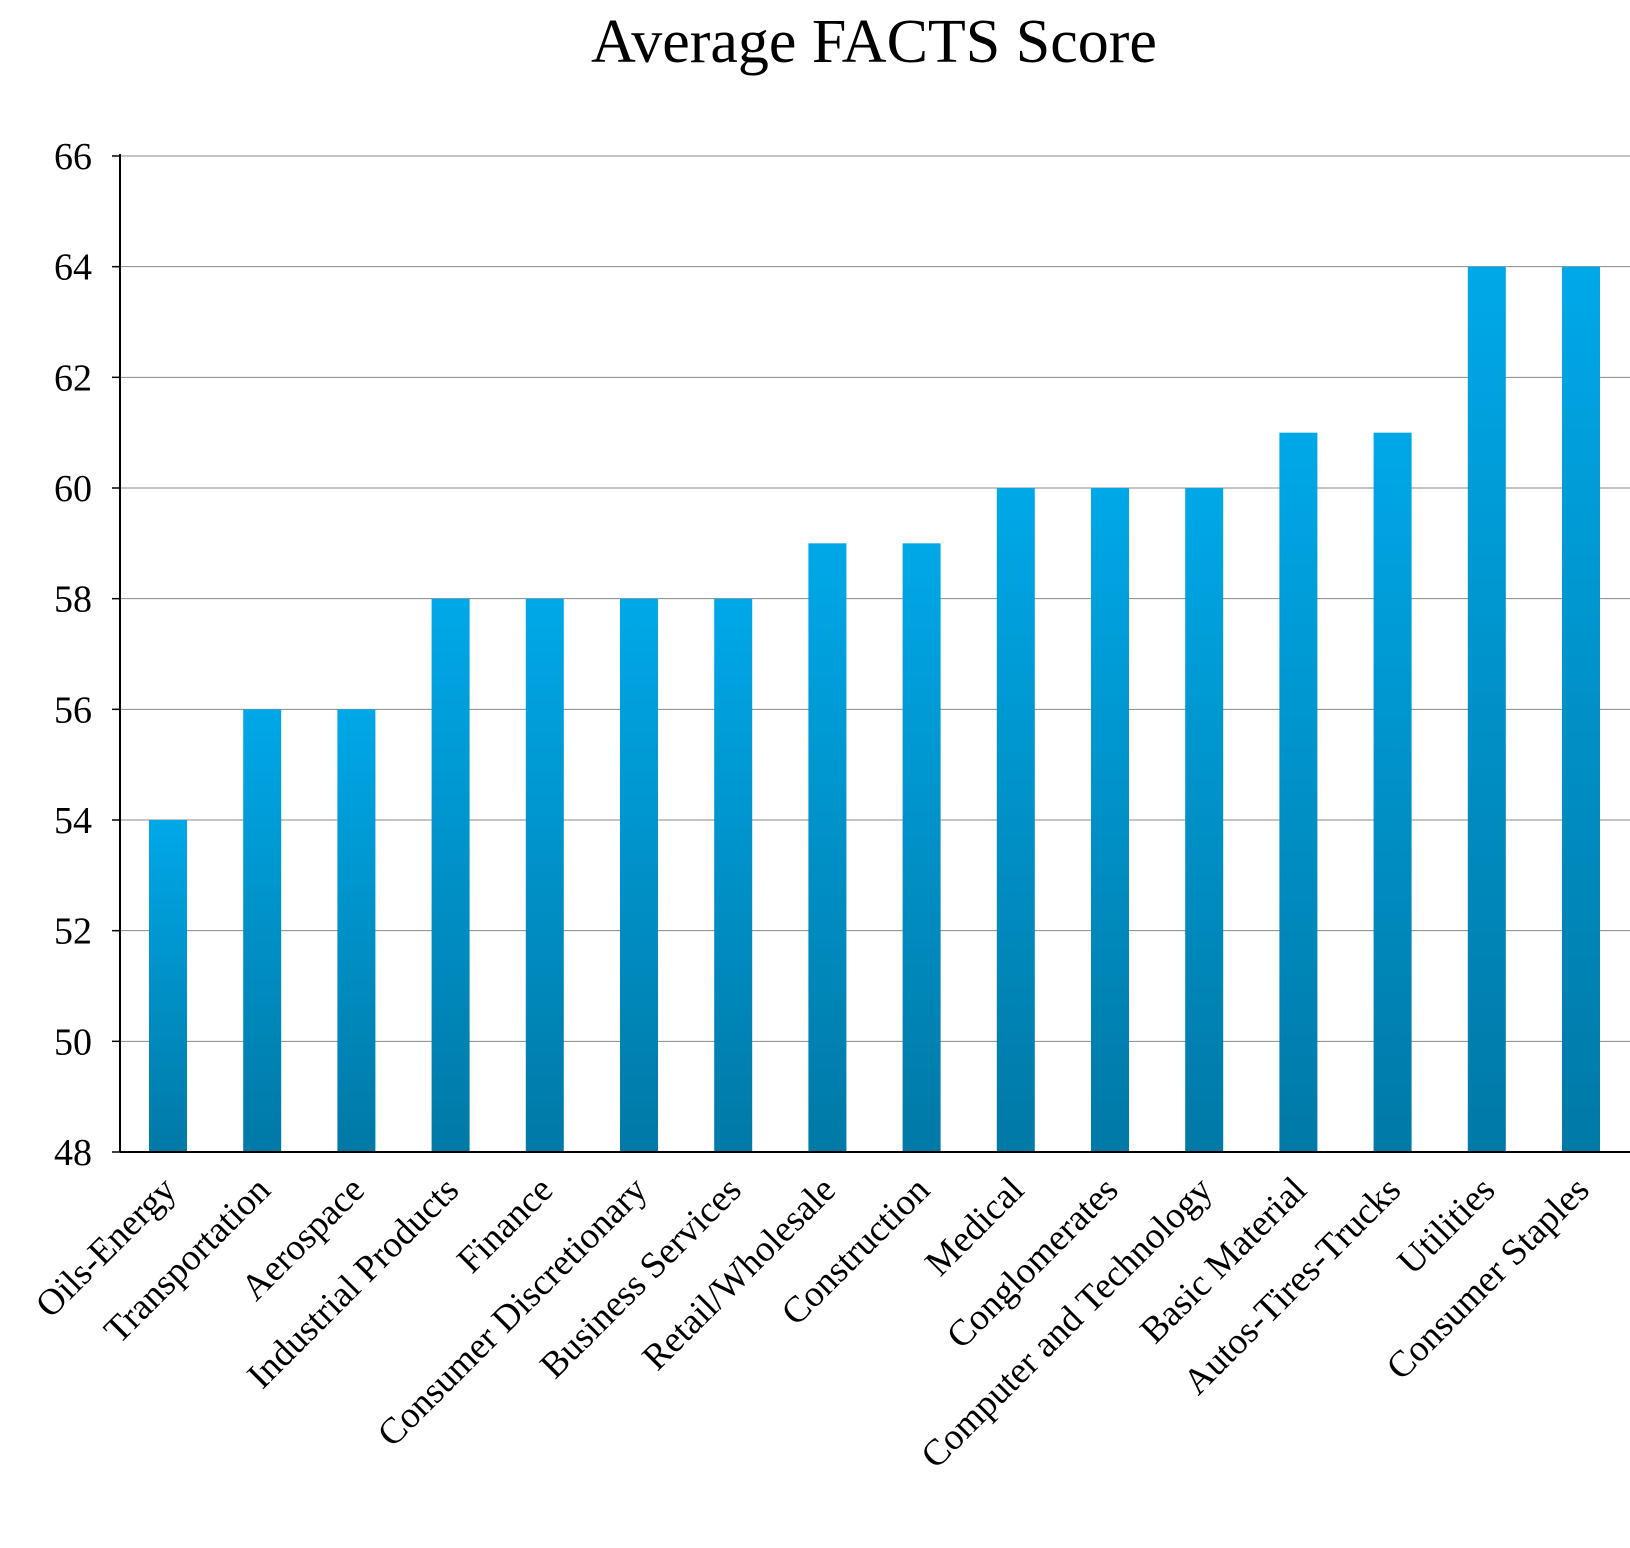 The image size is (1630, 1548). What do you see at coordinates (73, 710) in the screenshot?
I see `y-tick-label: 56` at bounding box center [73, 710].